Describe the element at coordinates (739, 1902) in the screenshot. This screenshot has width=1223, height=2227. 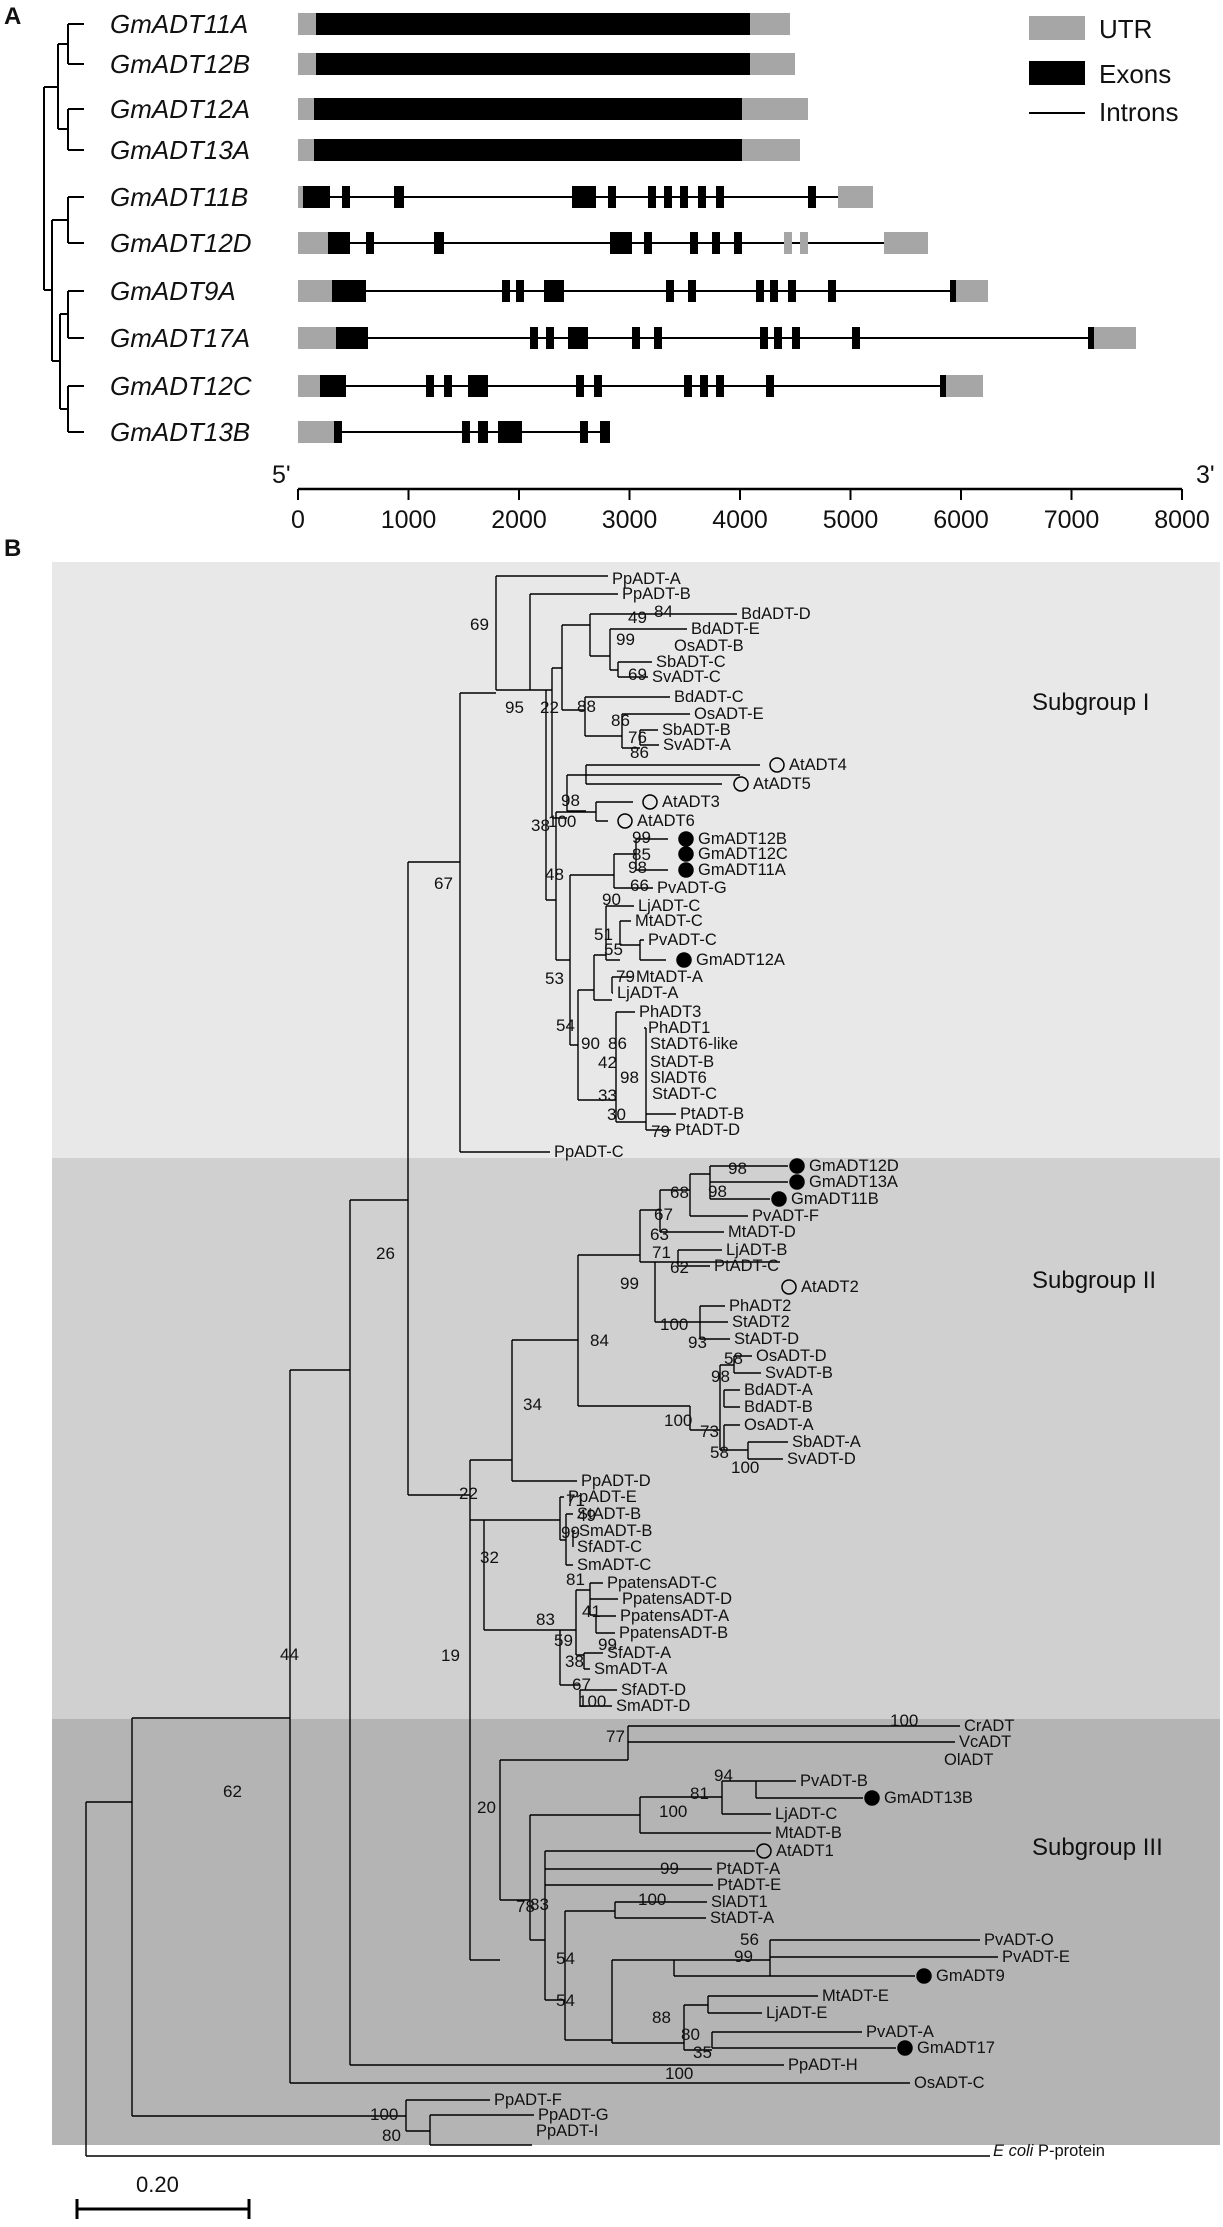
I see `taxon-label: SlADT1` at that location.